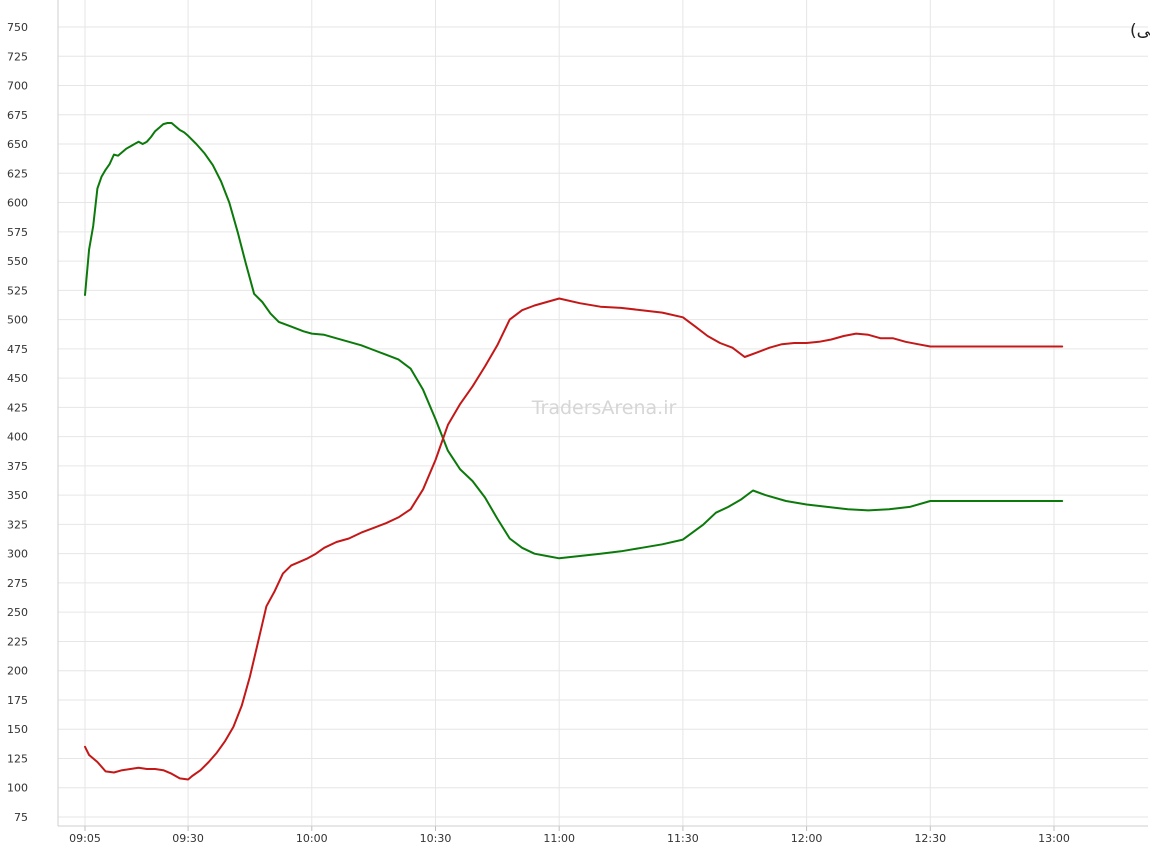 This screenshot has width=1150, height=851. What do you see at coordinates (17, 437) in the screenshot?
I see `y-tick-label: 400` at bounding box center [17, 437].